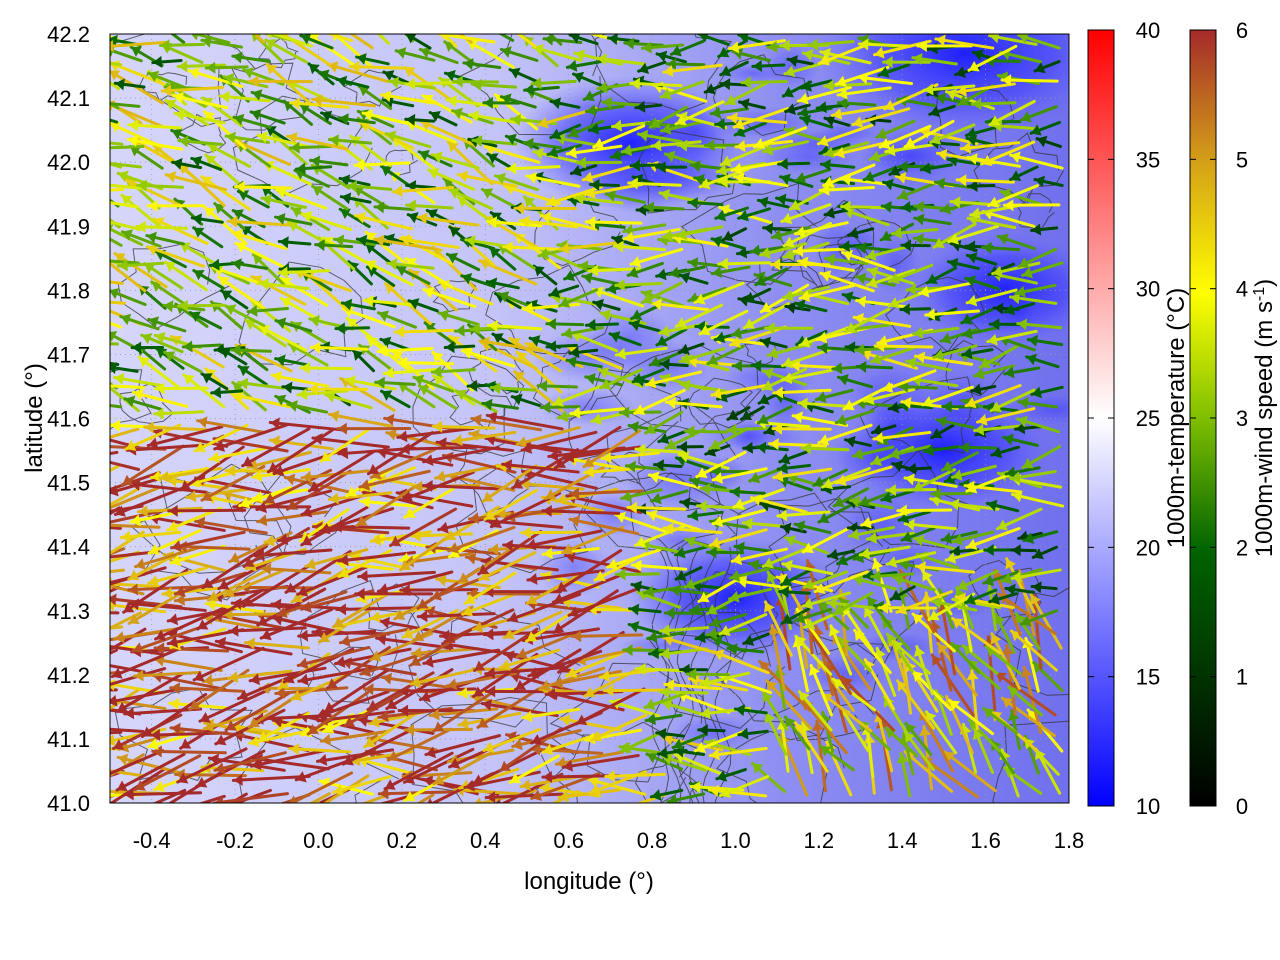  I want to click on contour-line, so click(581, 229).